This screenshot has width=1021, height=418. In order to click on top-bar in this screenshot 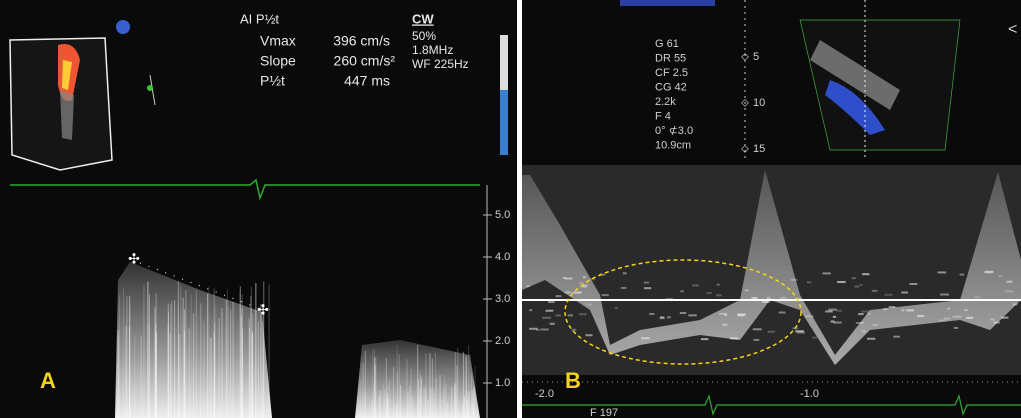, I will do `click(667, 3)`.